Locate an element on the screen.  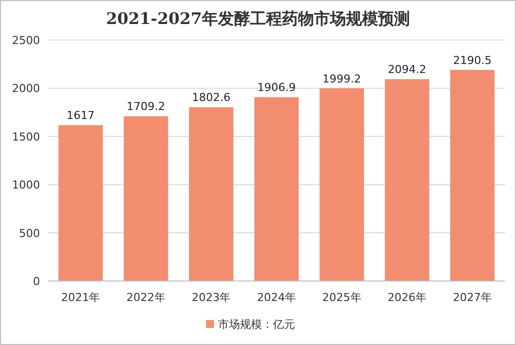
y-tick-label: 2500 is located at coordinates (26, 40).